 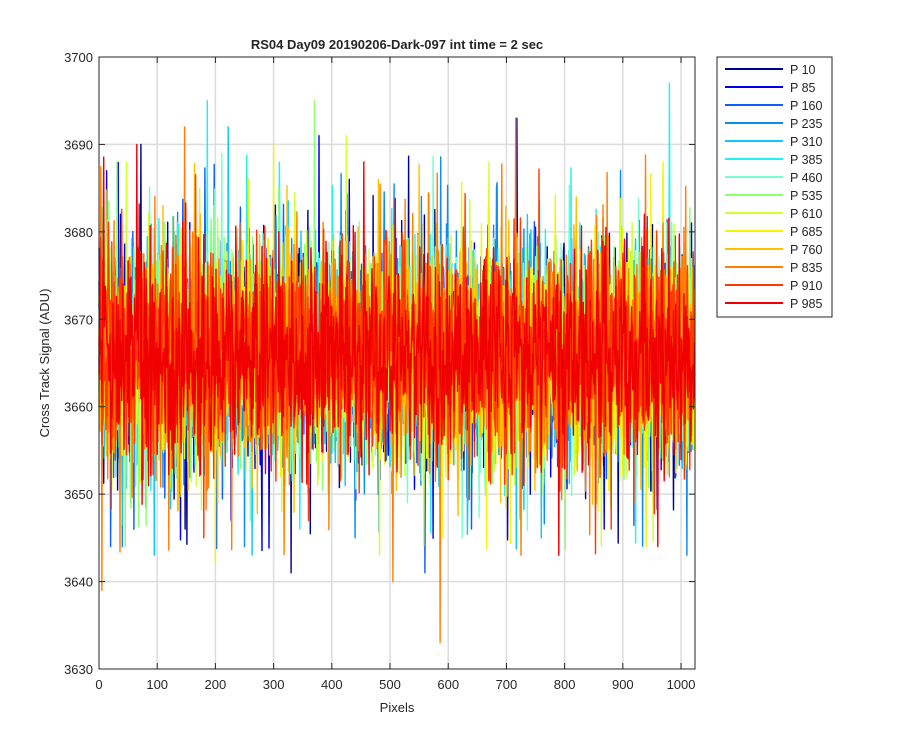 I want to click on legend-label: P 235, so click(x=806, y=124).